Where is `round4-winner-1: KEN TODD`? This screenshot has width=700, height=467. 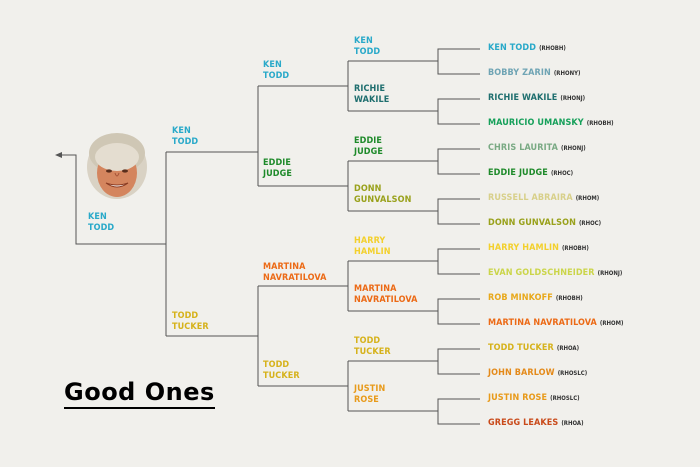
round4-winner-1: KEN TODD is located at coordinates (185, 137).